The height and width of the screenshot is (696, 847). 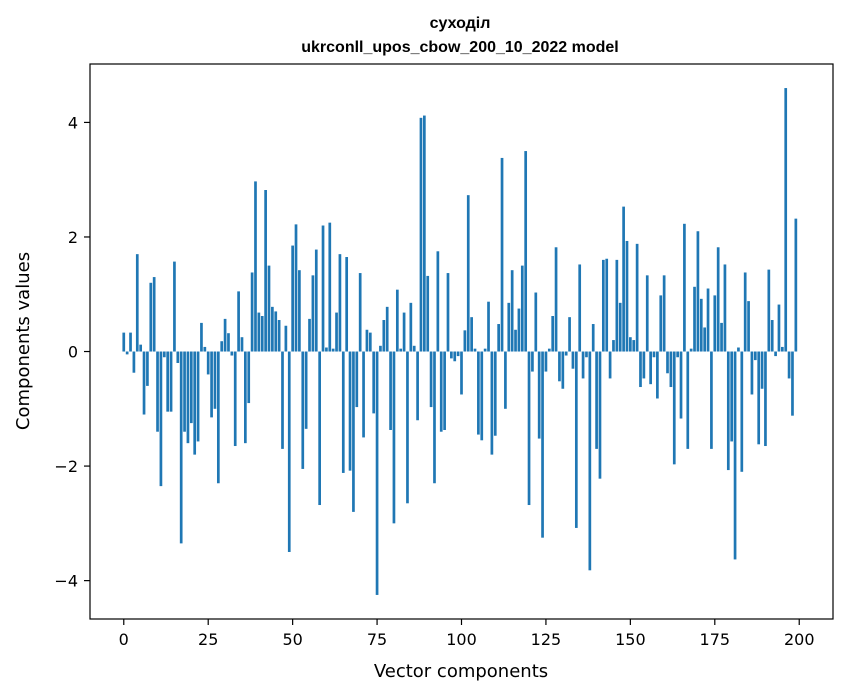 I want to click on y-tick-label: −4, so click(x=66, y=581).